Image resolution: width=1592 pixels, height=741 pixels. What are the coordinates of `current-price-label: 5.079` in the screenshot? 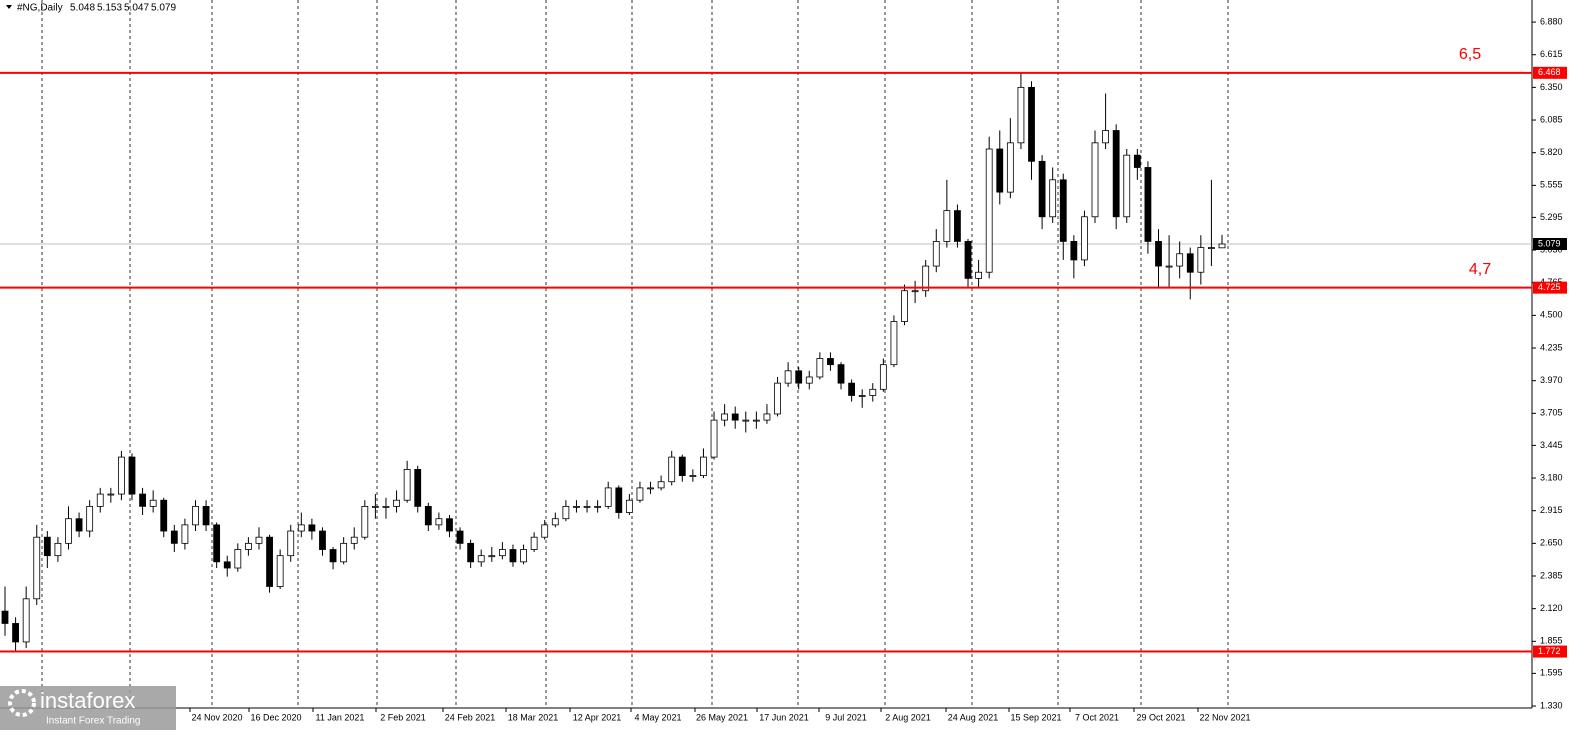 It's located at (1549, 243).